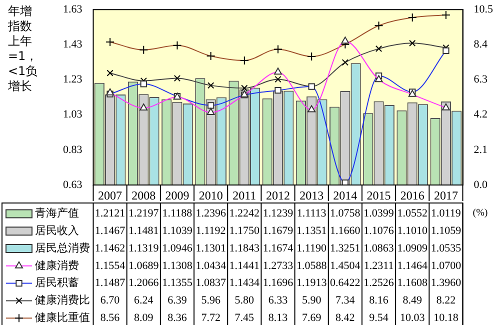 Image resolution: width=500 pixels, height=325 pixels. I want to click on data-label: 1.3960, so click(446, 283).